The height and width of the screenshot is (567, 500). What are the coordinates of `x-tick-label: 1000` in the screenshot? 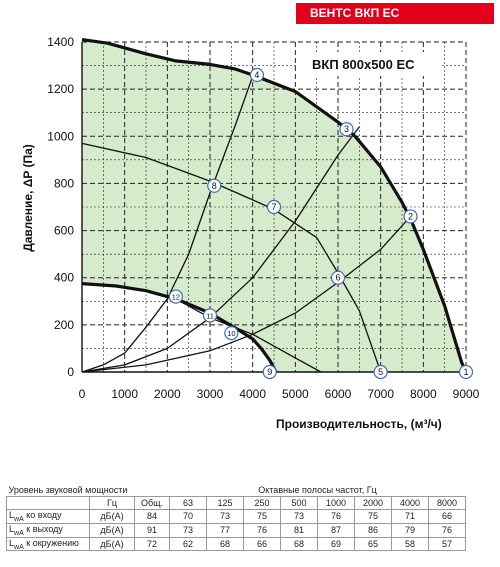 It's located at (124, 394).